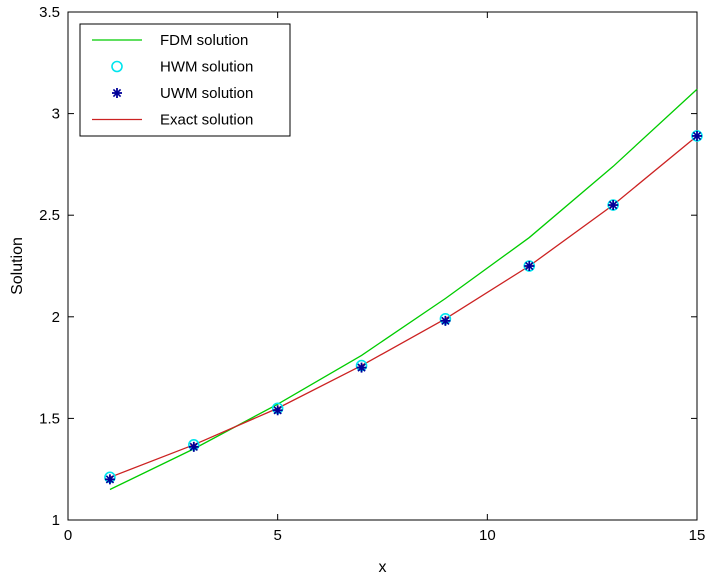 The image size is (717, 582). I want to click on y-axis-label: Solution, so click(17, 266).